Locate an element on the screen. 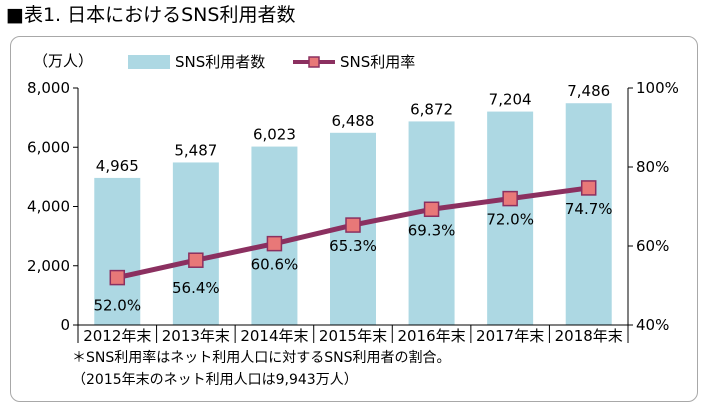  rate-value-label: 72.0% is located at coordinates (510, 220).